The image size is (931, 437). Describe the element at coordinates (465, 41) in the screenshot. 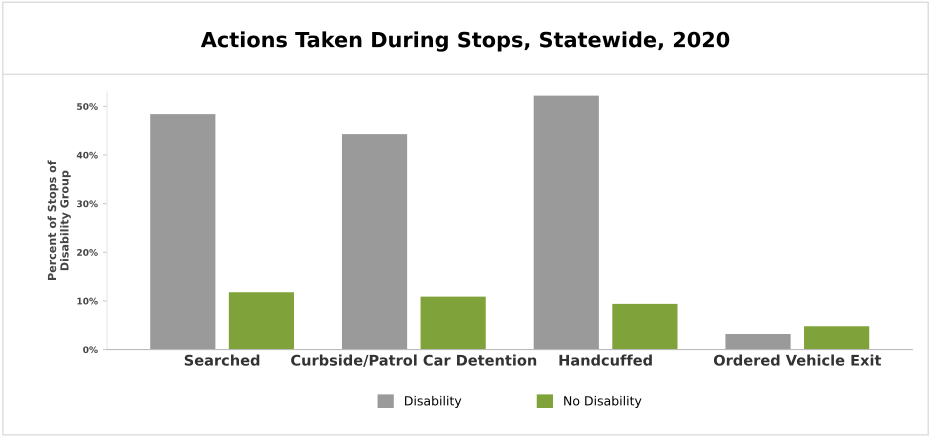

I see `chart-title: Actions Taken During Stops, Statewide, 2020` at that location.